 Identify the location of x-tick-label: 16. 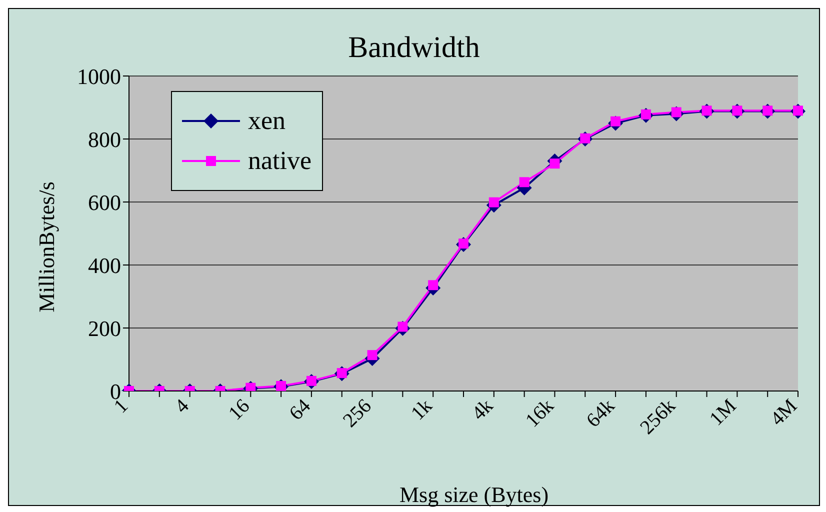
(239, 409).